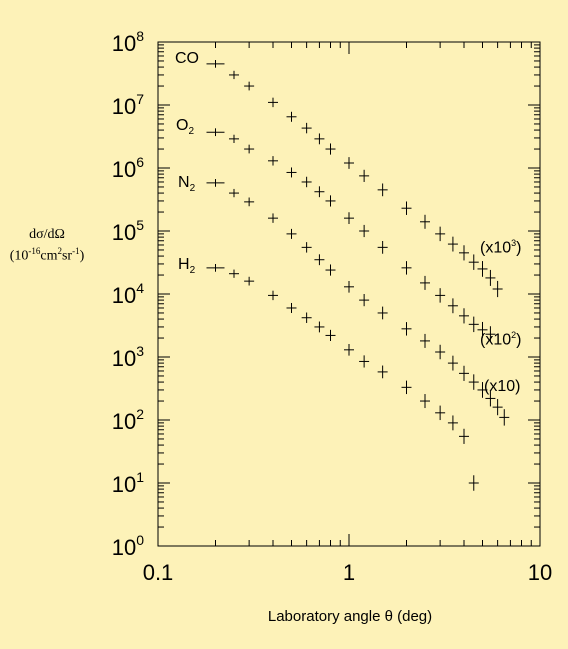 This screenshot has height=649, width=568. Describe the element at coordinates (128, 294) in the screenshot. I see `y-tick-label: 10⁴` at that location.